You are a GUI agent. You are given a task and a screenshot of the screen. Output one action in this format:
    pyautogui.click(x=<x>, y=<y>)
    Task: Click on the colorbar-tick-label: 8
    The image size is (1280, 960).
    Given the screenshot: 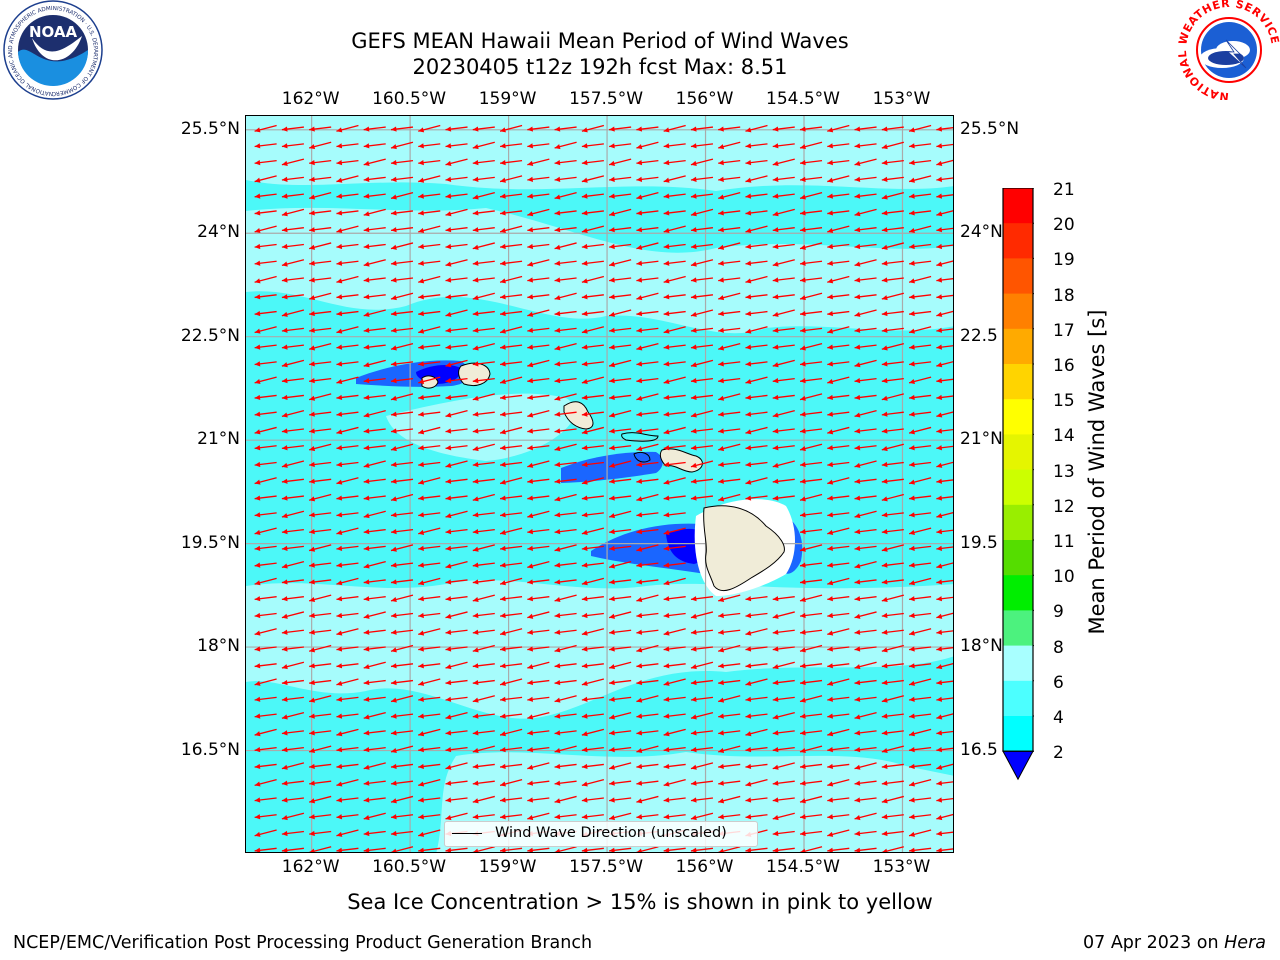 What is the action you would take?
    pyautogui.click(x=1058, y=647)
    